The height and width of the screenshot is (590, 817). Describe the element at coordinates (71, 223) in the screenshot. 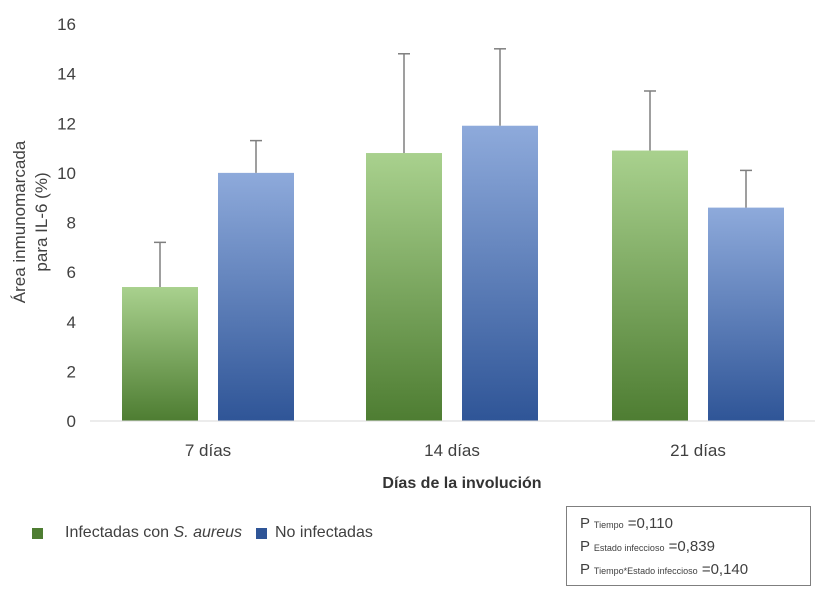

I see `y-tick-label: 8` at that location.